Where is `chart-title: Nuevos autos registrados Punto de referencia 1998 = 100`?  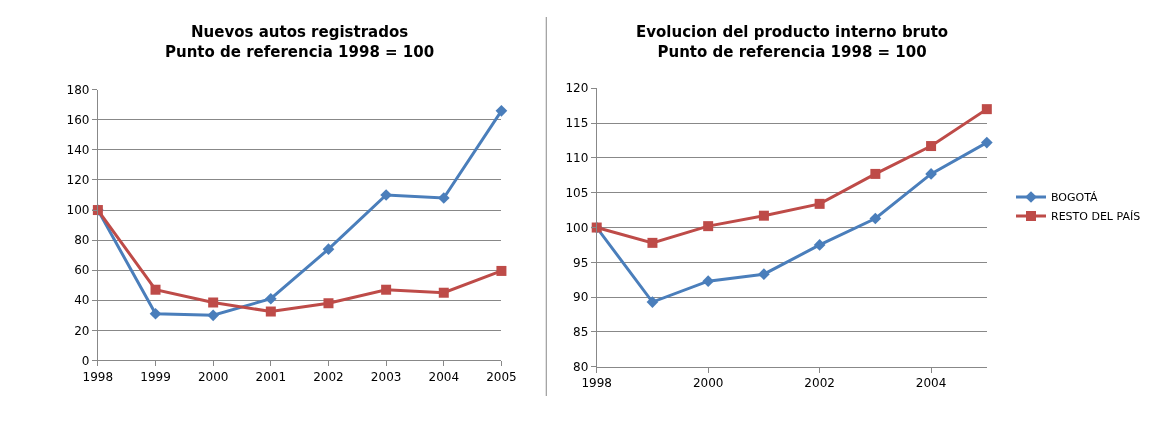
chart-title: Nuevos autos registrados Punto de referencia 1998 = 100 is located at coordinates (300, 42).